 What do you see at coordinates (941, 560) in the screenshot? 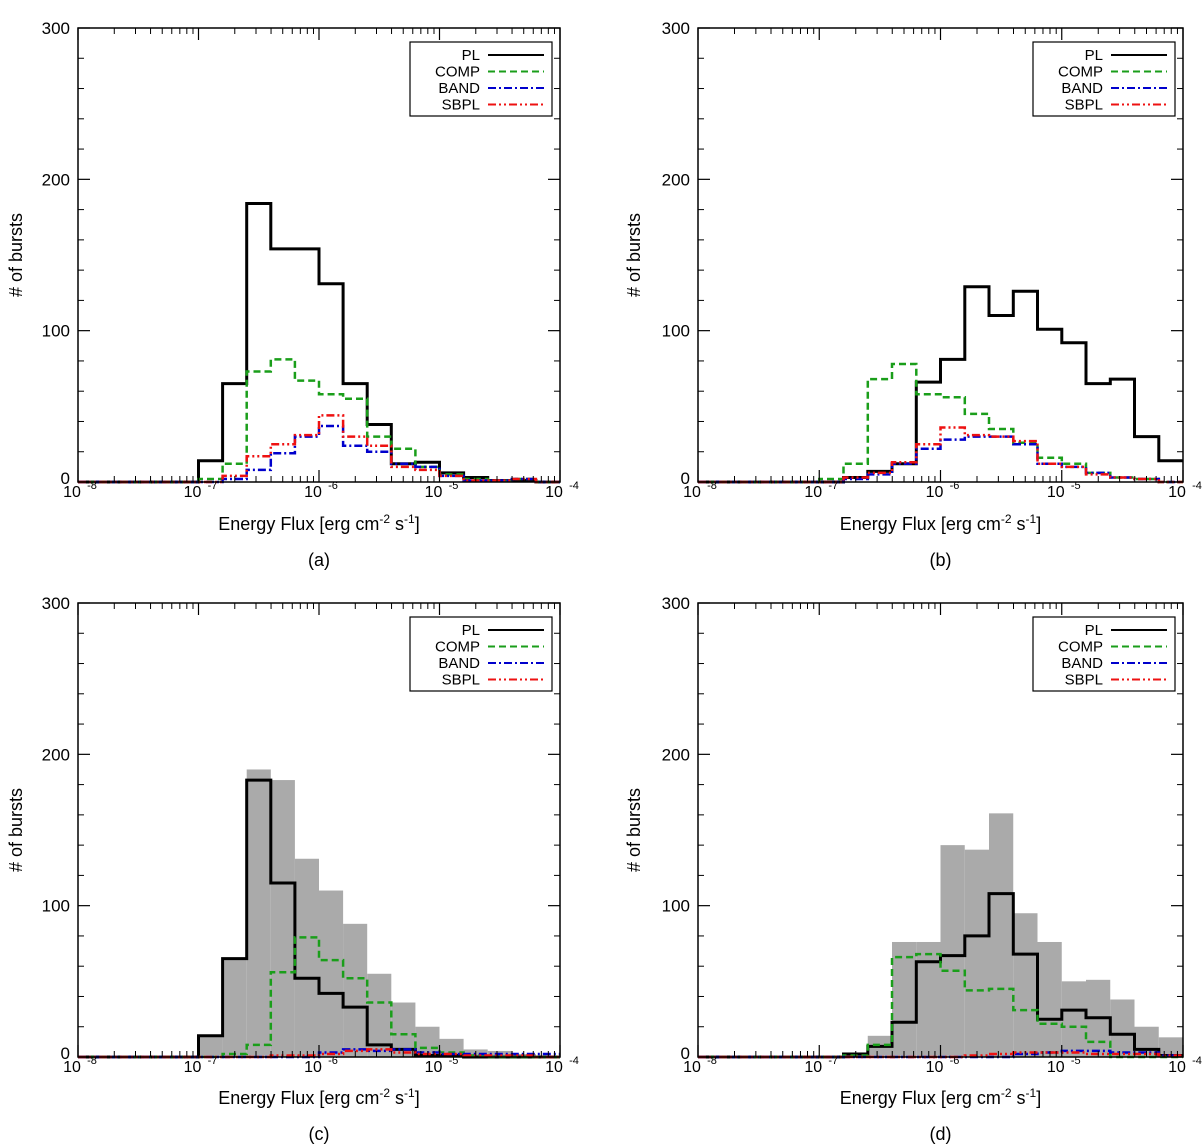
I see `panel-label: (b)` at bounding box center [941, 560].